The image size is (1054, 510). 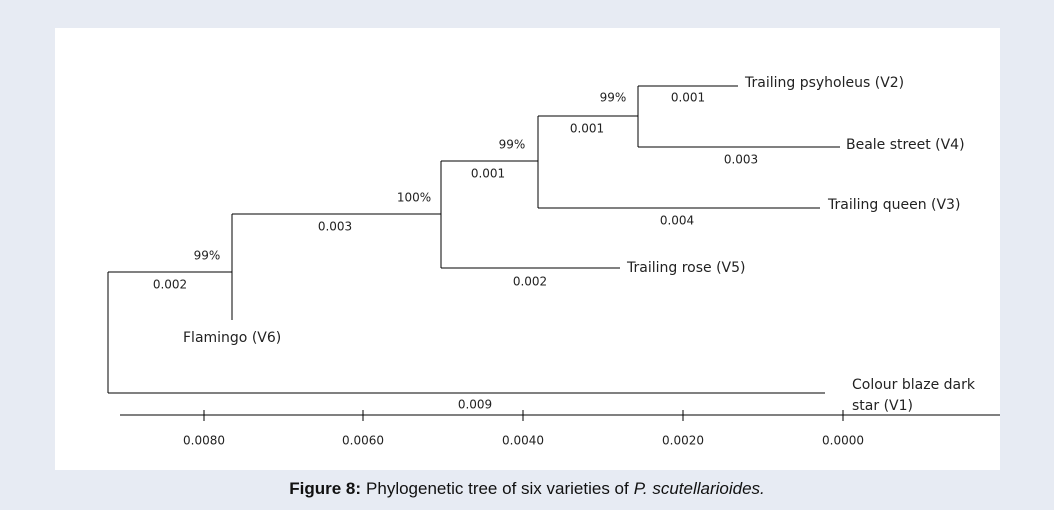 What do you see at coordinates (914, 385) in the screenshot?
I see `leaf-label: Colour blaze dark` at bounding box center [914, 385].